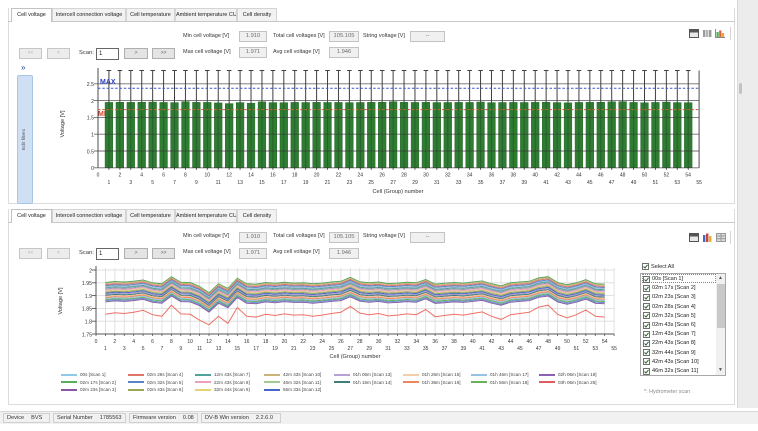 Image resolution: width=758 pixels, height=431 pixels. What do you see at coordinates (108, 82) in the screenshot?
I see `svg-text: MAX` at bounding box center [108, 82].